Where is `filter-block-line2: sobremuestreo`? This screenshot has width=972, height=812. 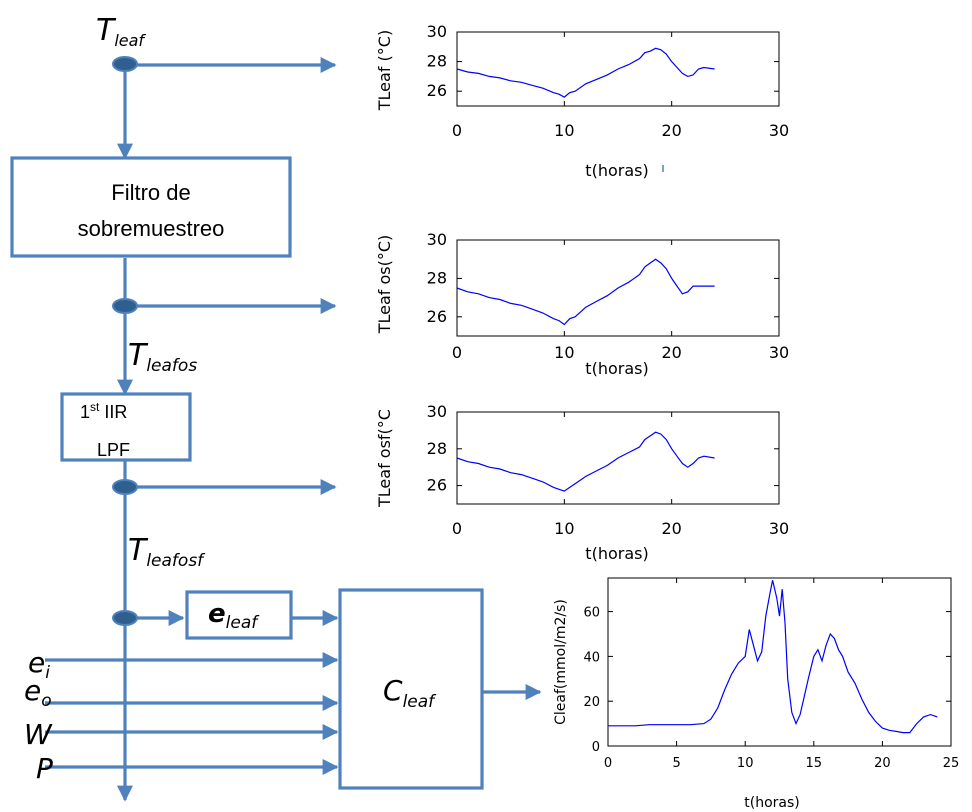
filter-block-line2: sobremuestreo is located at coordinates (151, 228).